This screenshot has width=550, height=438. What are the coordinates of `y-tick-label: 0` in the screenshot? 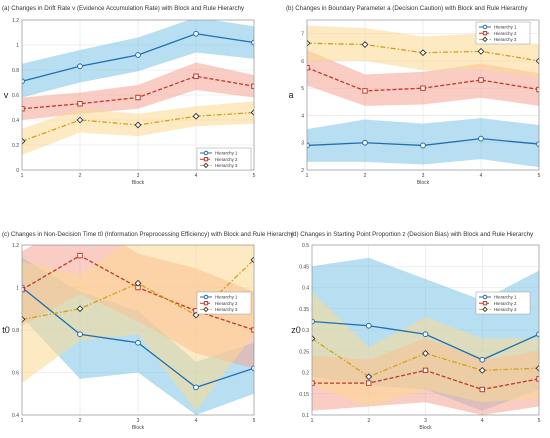 It's located at (17, 171).